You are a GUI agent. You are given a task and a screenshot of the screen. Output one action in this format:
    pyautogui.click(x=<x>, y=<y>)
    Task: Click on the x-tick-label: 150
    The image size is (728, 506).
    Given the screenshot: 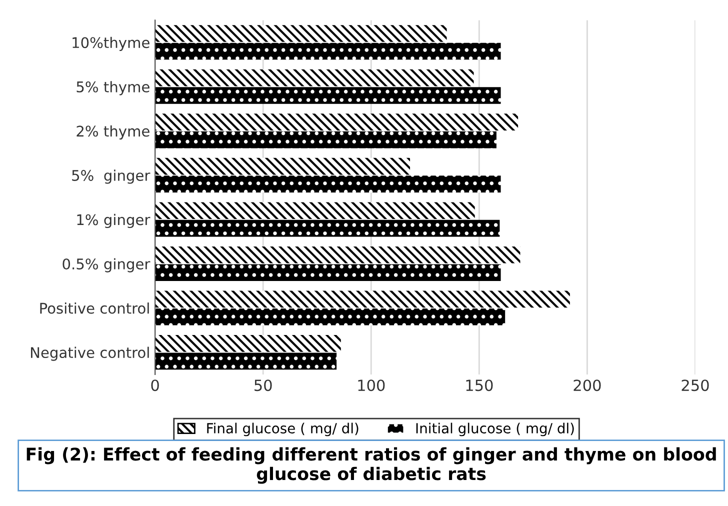 What is the action you would take?
    pyautogui.click(x=479, y=386)
    